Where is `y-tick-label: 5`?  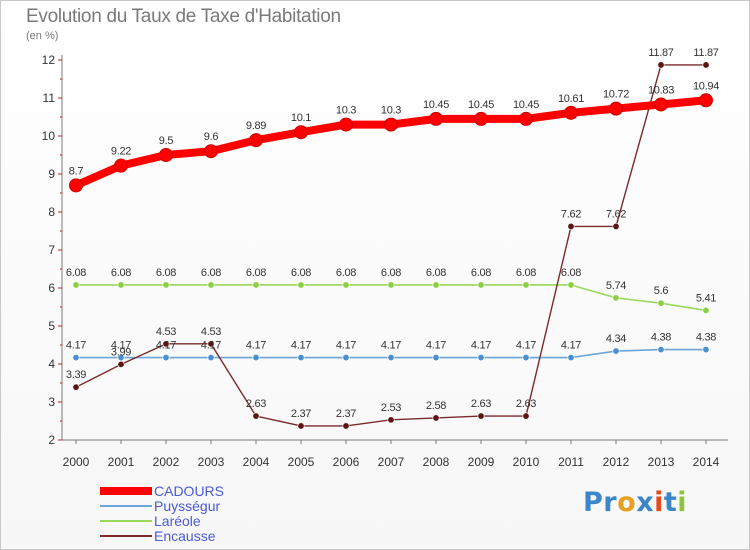 y-tick-label: 5 is located at coordinates (51, 326).